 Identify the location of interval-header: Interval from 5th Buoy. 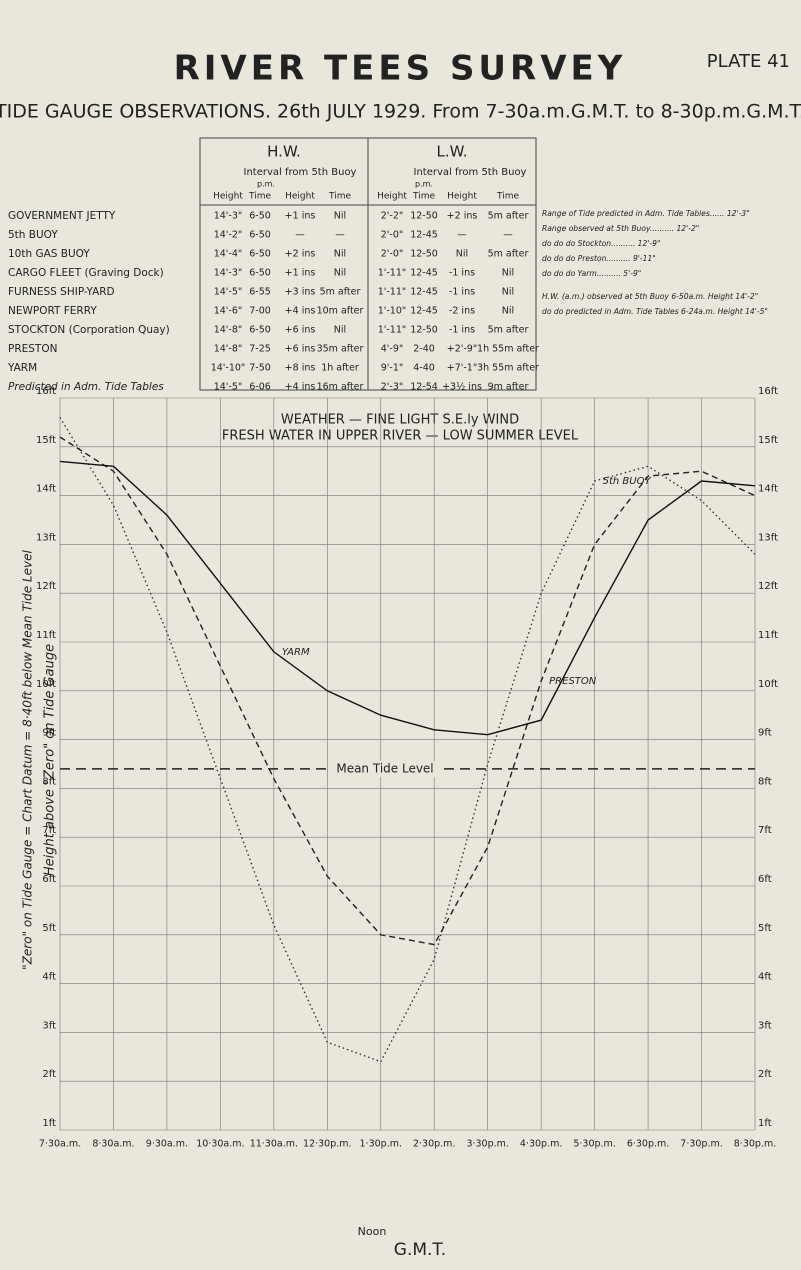
(300, 172).